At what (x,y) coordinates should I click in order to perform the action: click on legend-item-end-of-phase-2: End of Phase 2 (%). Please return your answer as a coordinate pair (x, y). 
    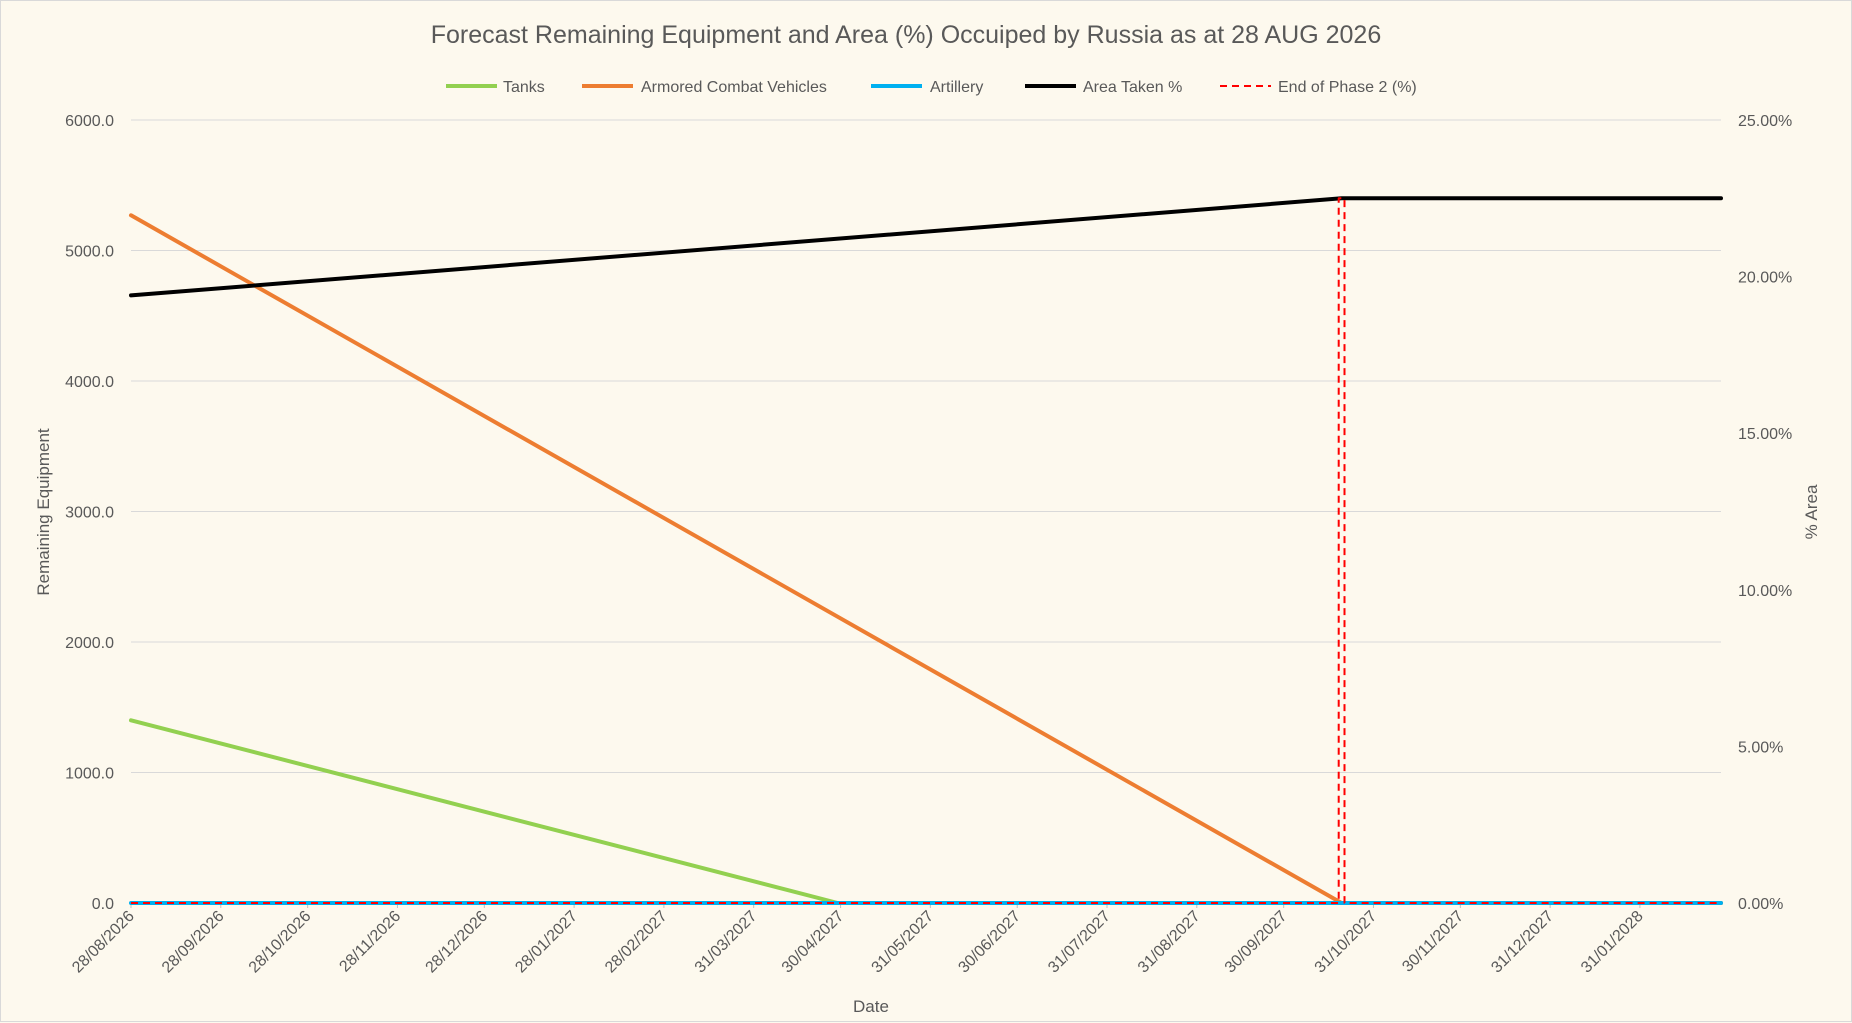
    Looking at the image, I should click on (1318, 87).